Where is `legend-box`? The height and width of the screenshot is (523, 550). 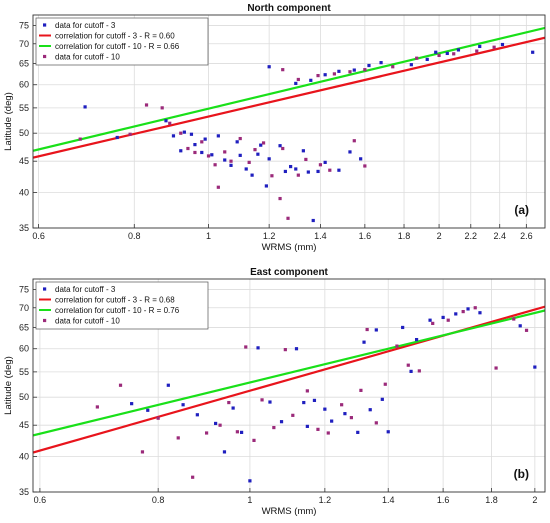 legend-box is located at coordinates (122, 305).